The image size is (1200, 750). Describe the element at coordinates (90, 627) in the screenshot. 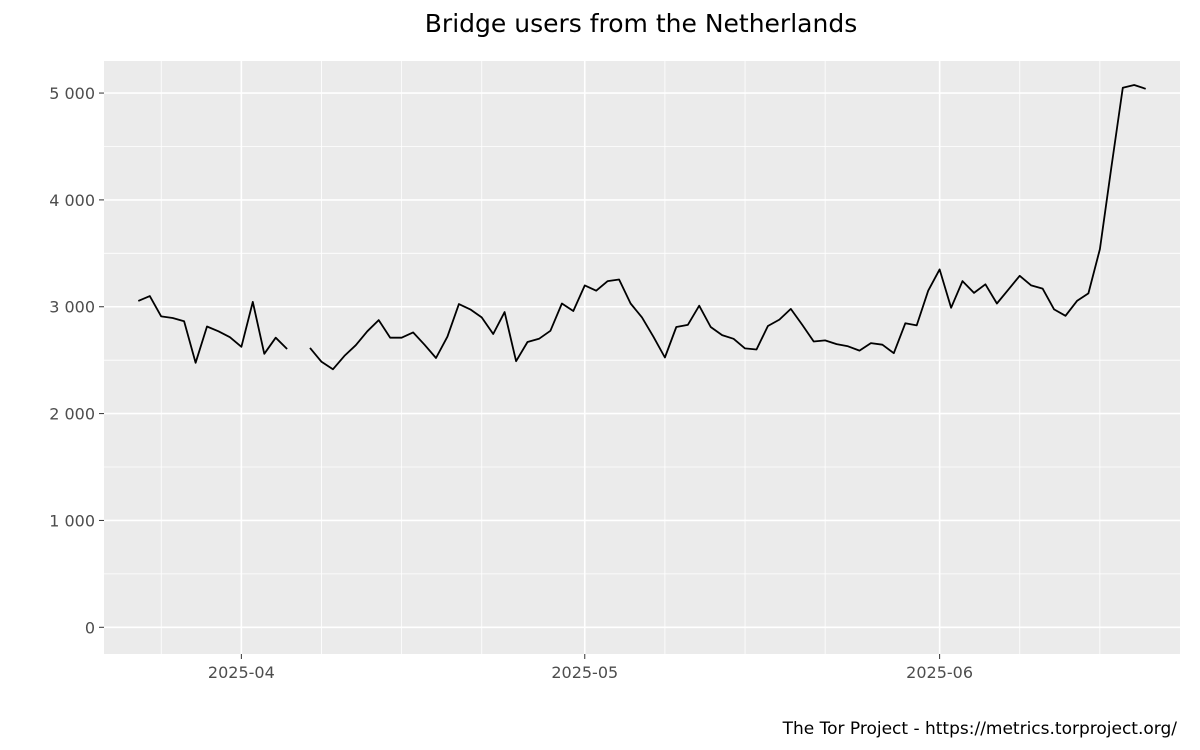

I see `y-tick-label: 0` at that location.